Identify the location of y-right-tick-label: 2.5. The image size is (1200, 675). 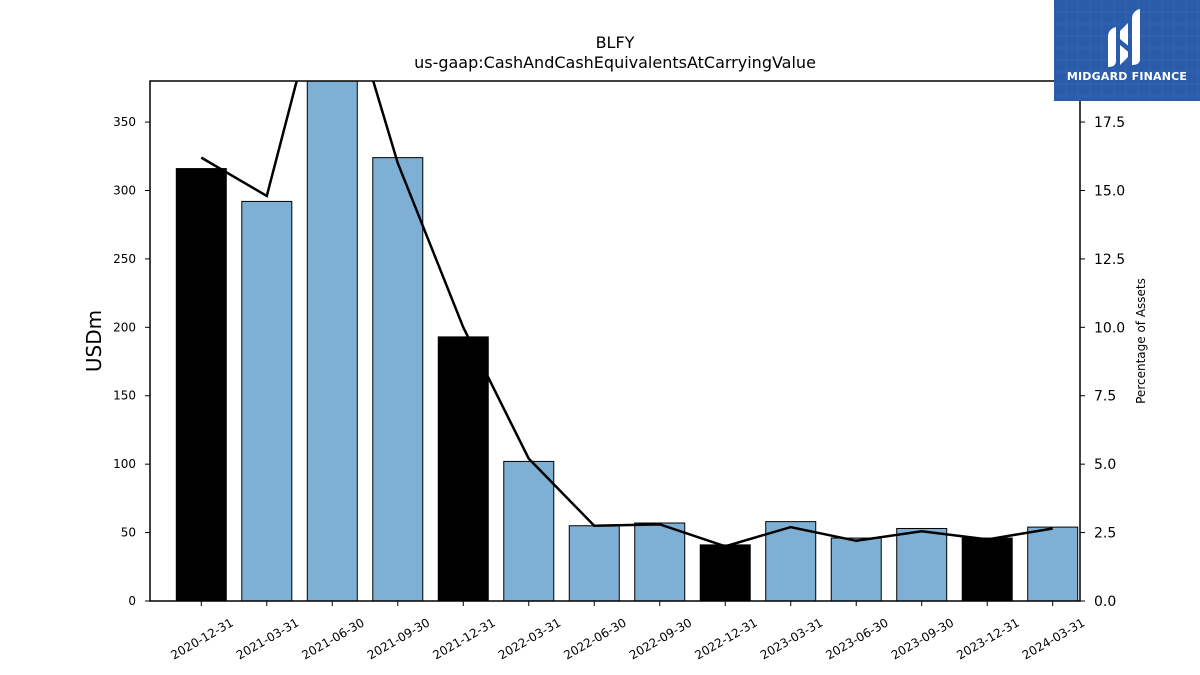
(1105, 534).